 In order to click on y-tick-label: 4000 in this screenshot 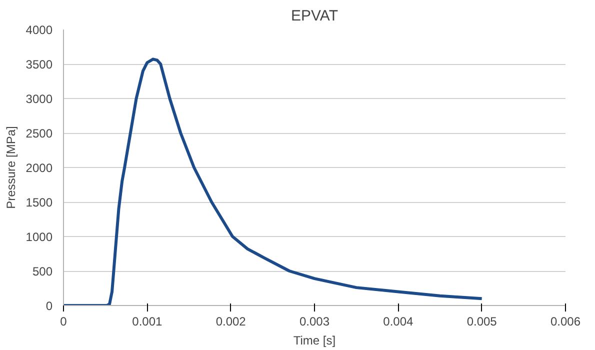, I will do `click(39, 30)`.